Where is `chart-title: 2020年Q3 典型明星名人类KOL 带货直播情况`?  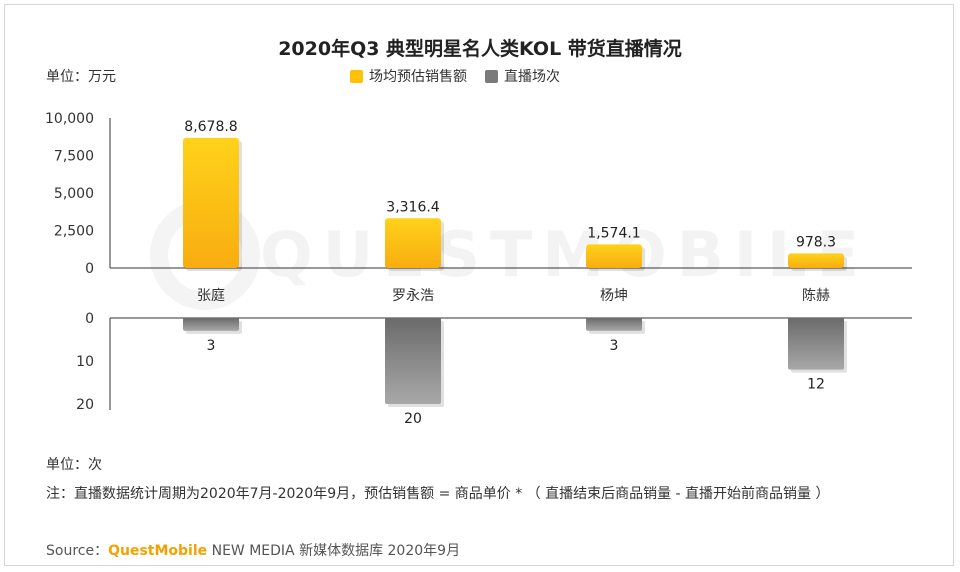
chart-title: 2020年Q3 典型明星名人类KOL 带货直播情况 is located at coordinates (480, 49).